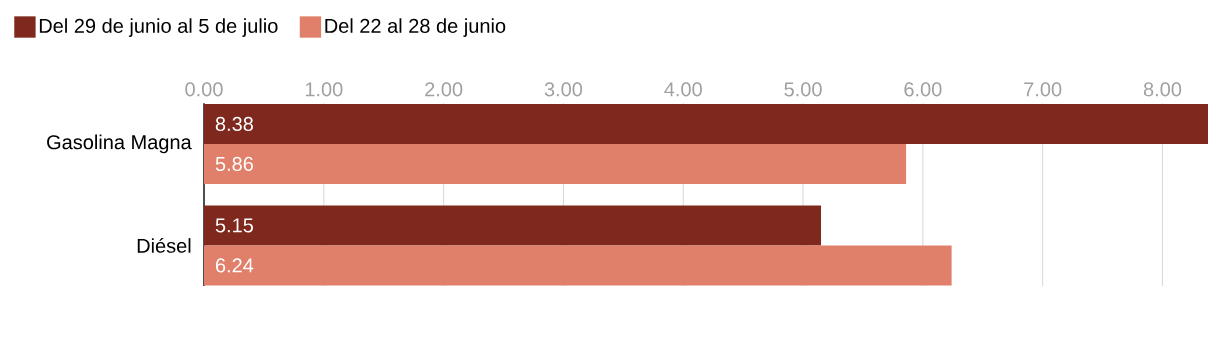 The width and height of the screenshot is (1220, 364). I want to click on legend-label: Del 29 de junio al 5 de julio, so click(158, 27).